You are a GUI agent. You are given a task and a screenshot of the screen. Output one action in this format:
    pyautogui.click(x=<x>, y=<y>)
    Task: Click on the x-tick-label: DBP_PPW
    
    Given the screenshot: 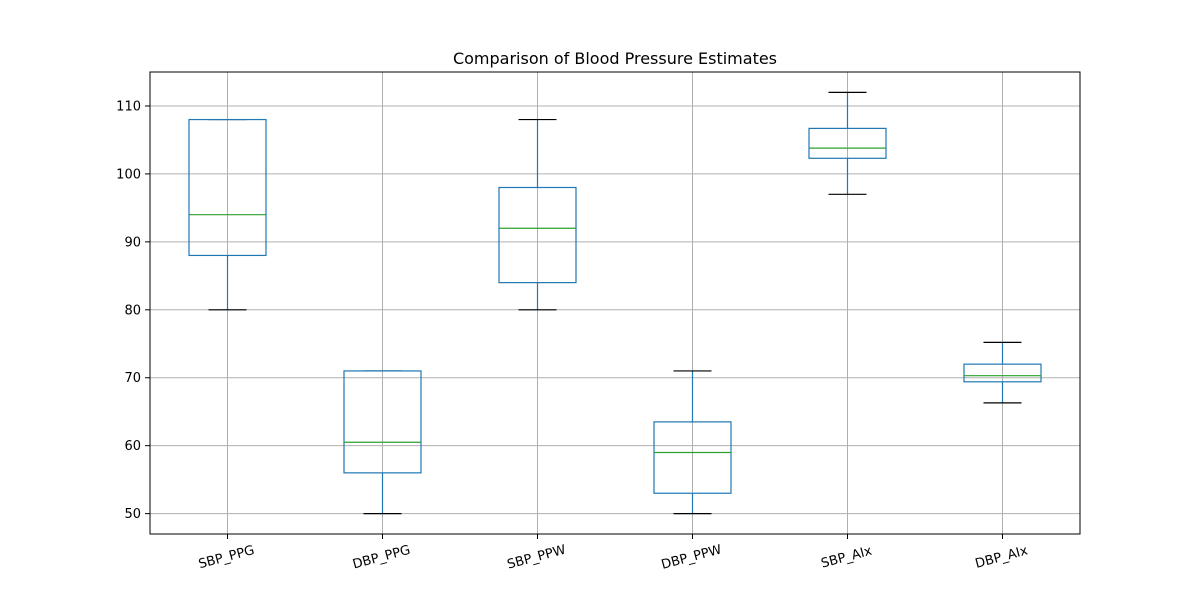 What is the action you would take?
    pyautogui.click(x=692, y=557)
    